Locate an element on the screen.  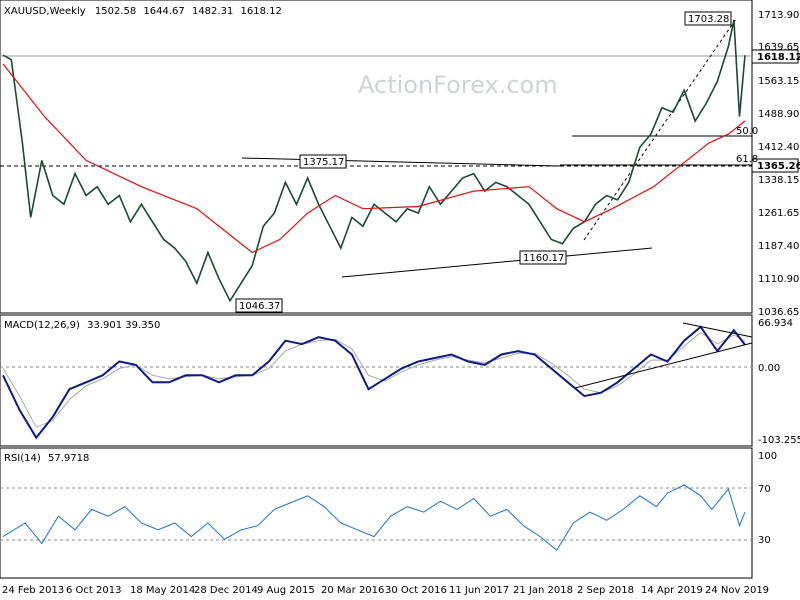
rsi-series is located at coordinates (374, 517).